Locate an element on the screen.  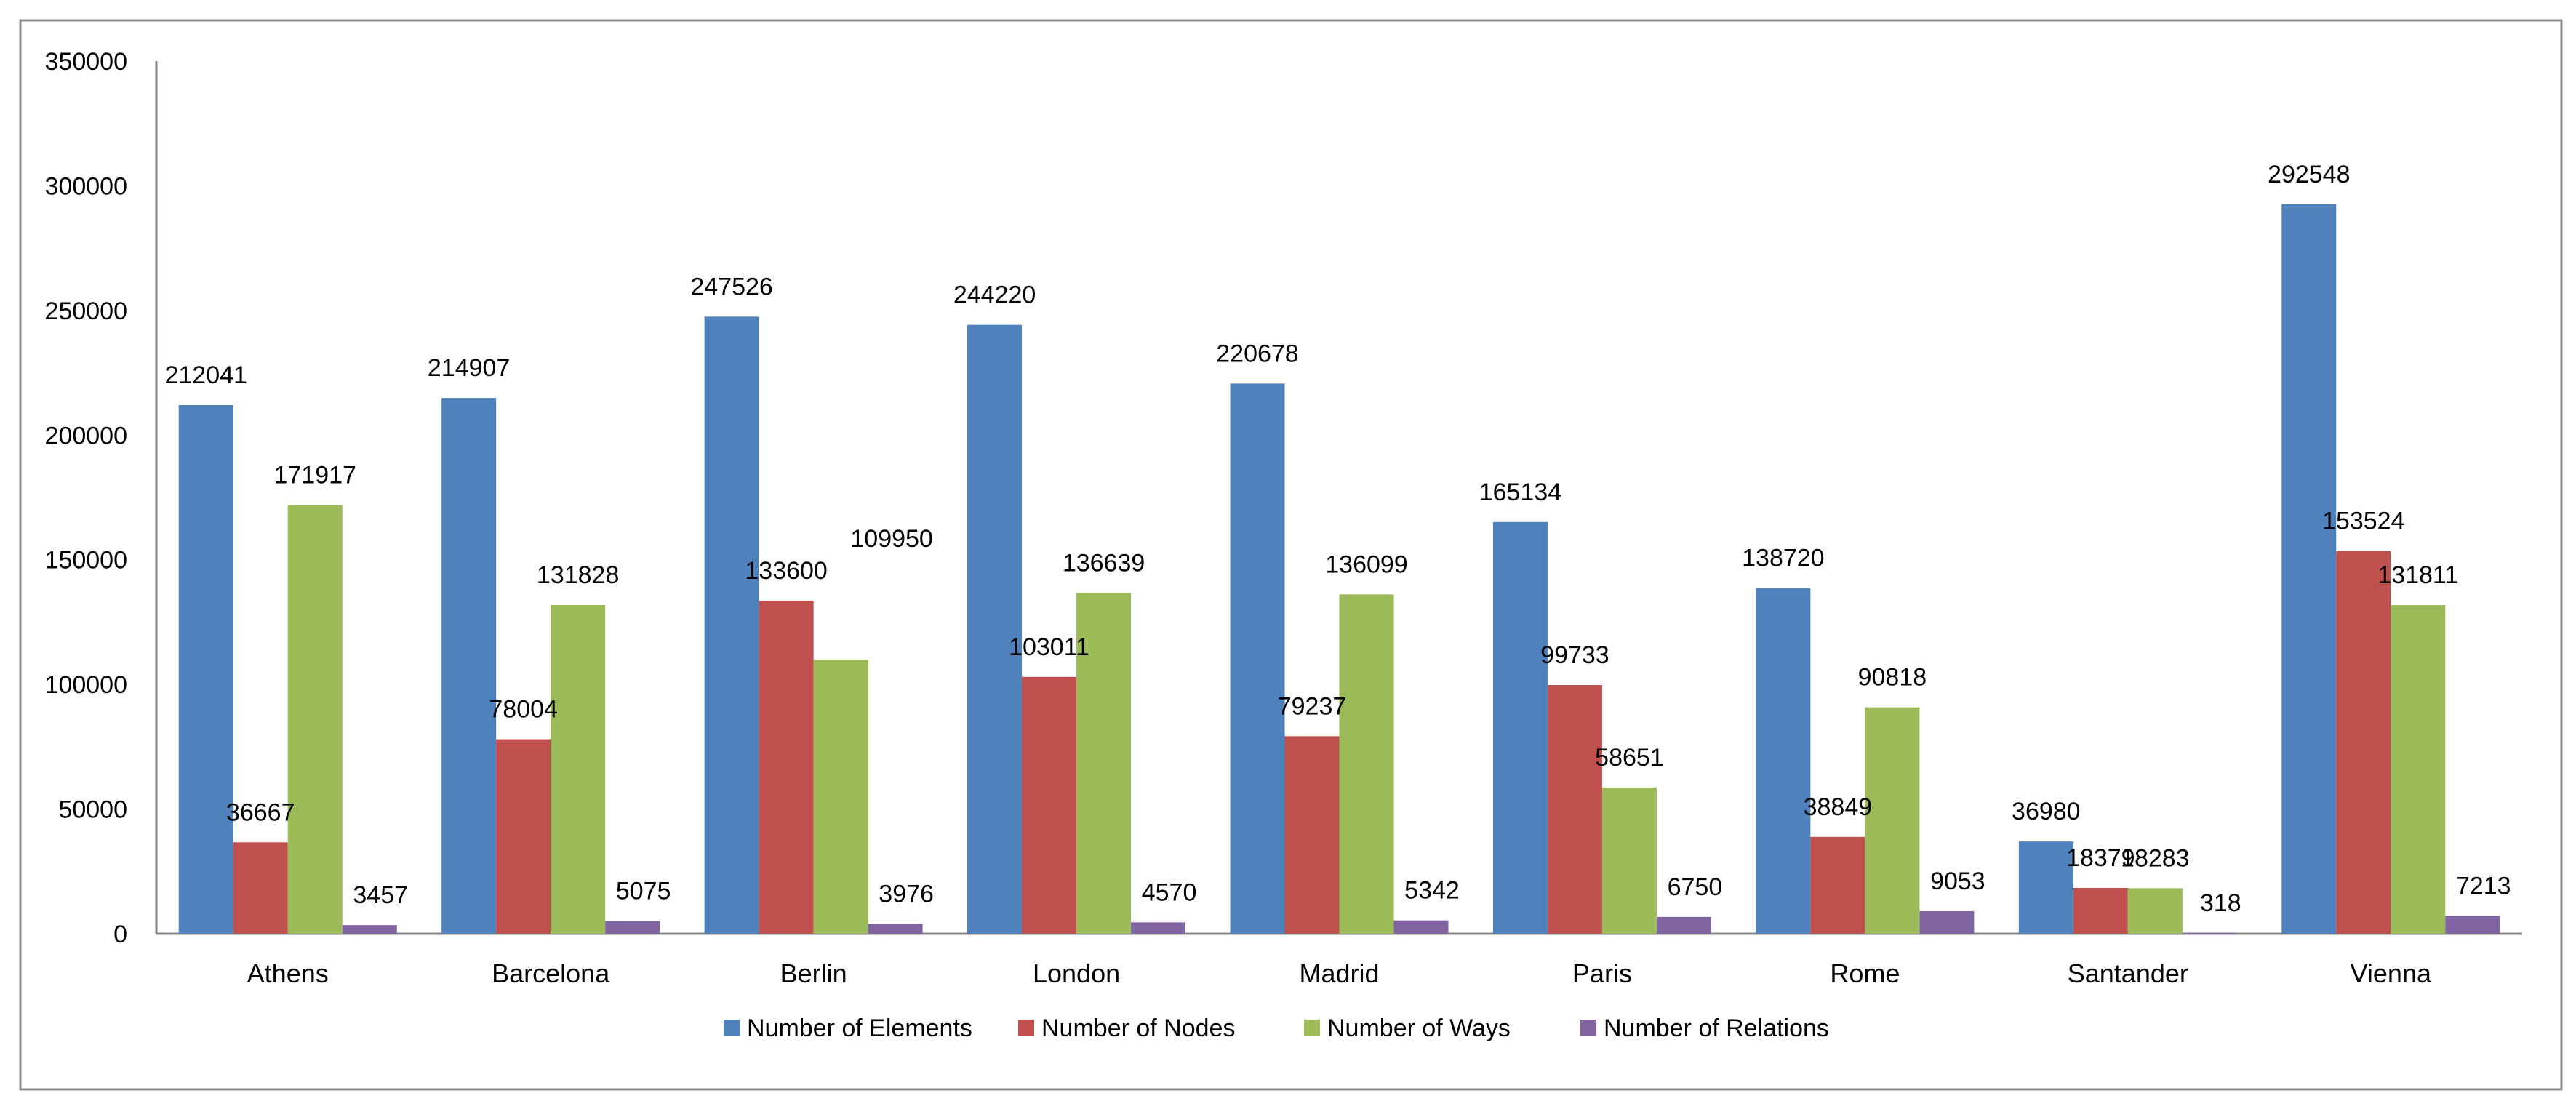
legend-label: Number of Relations is located at coordinates (1716, 1028).